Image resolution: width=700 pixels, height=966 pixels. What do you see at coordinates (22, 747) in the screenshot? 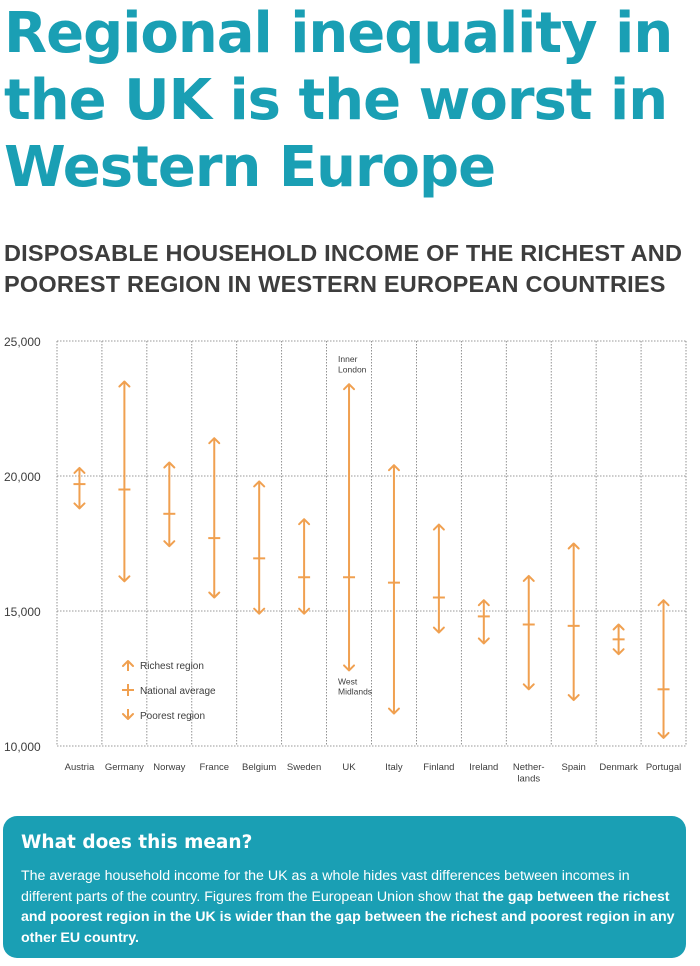
I see `y-tick-label: 10,000` at bounding box center [22, 747].